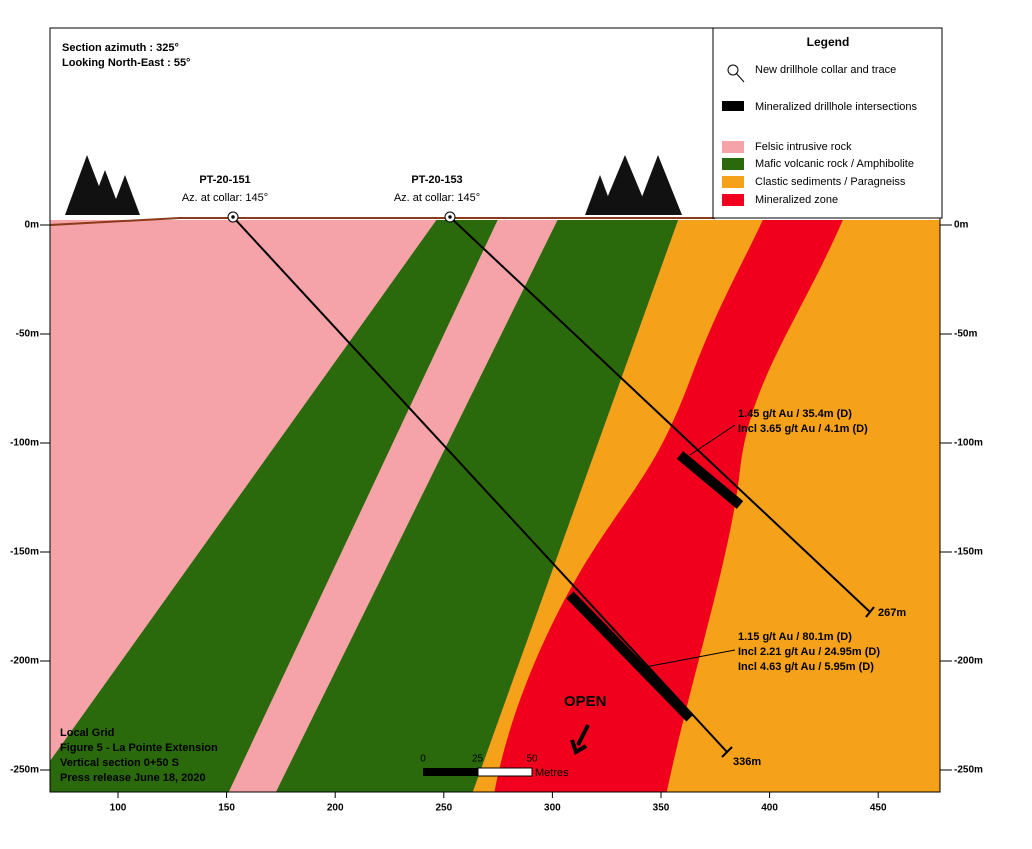  What do you see at coordinates (118, 808) in the screenshot?
I see `x-tick-label: 100` at bounding box center [118, 808].